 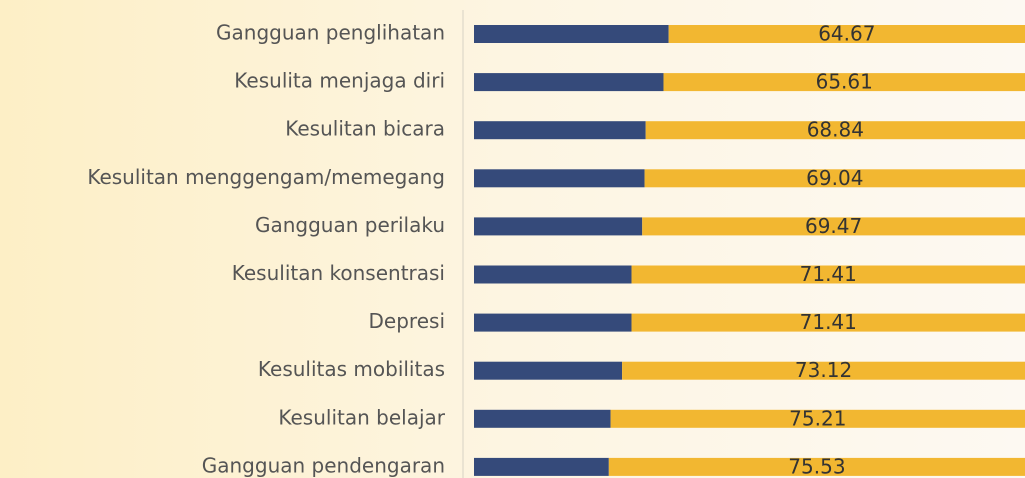 I want to click on y-tick-label: Gangguan pendengaran, so click(x=323, y=465).